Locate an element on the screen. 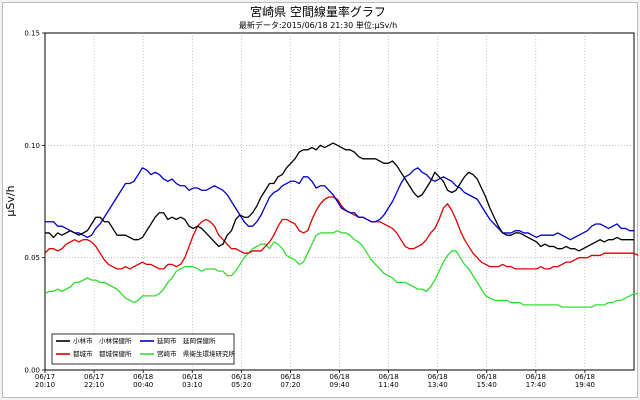 This screenshot has height=400, width=640. x-tick-label-time: 17:40 is located at coordinates (536, 385).